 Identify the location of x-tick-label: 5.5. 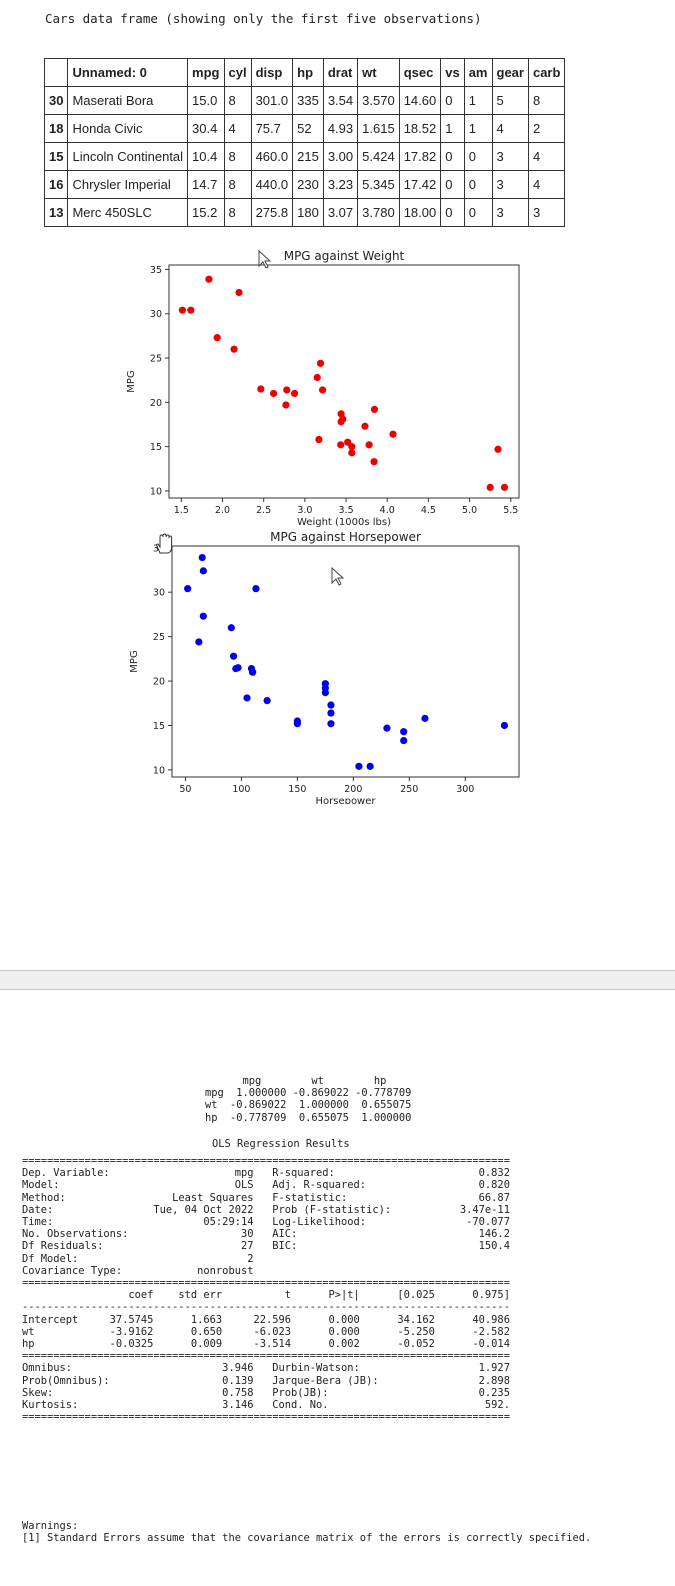
(510, 510).